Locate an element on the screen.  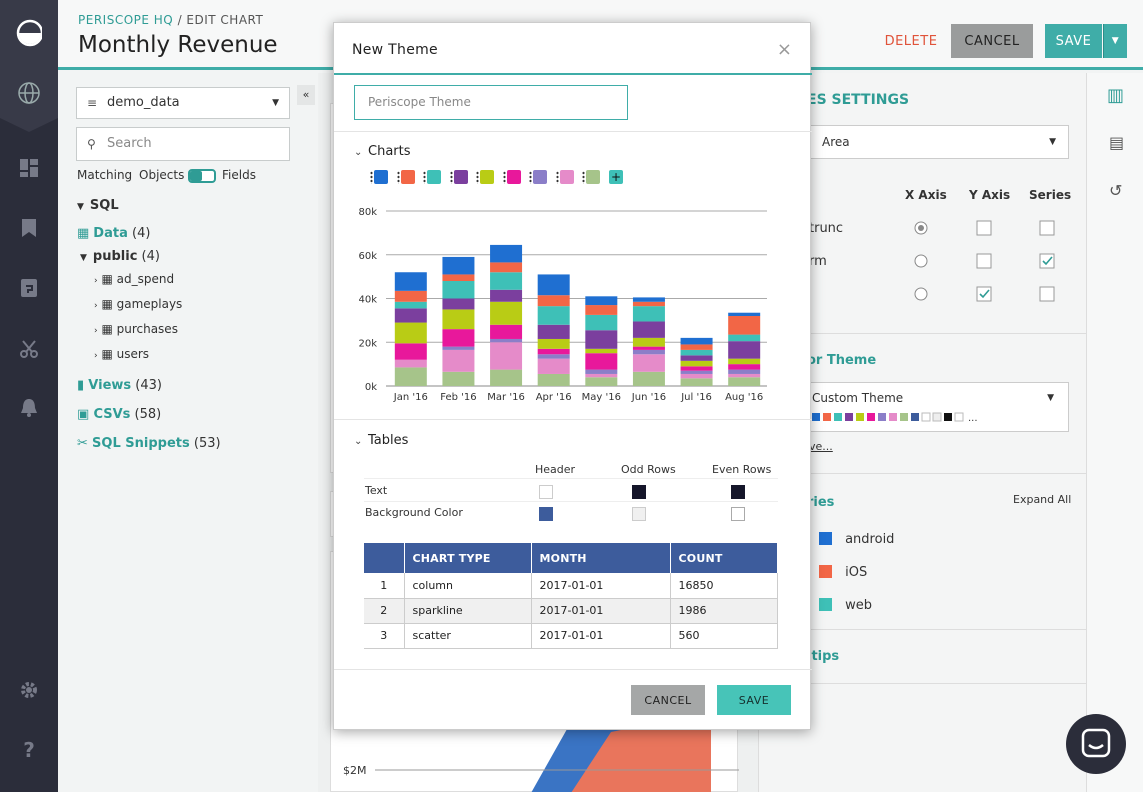
add-color-button: + is located at coordinates (616, 177).